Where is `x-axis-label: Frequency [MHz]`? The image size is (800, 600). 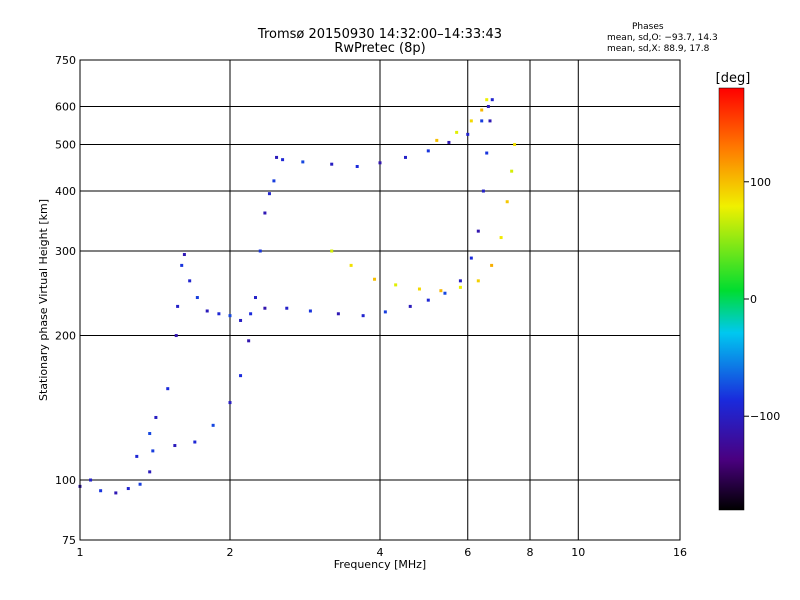
x-axis-label: Frequency [MHz] is located at coordinates (380, 564).